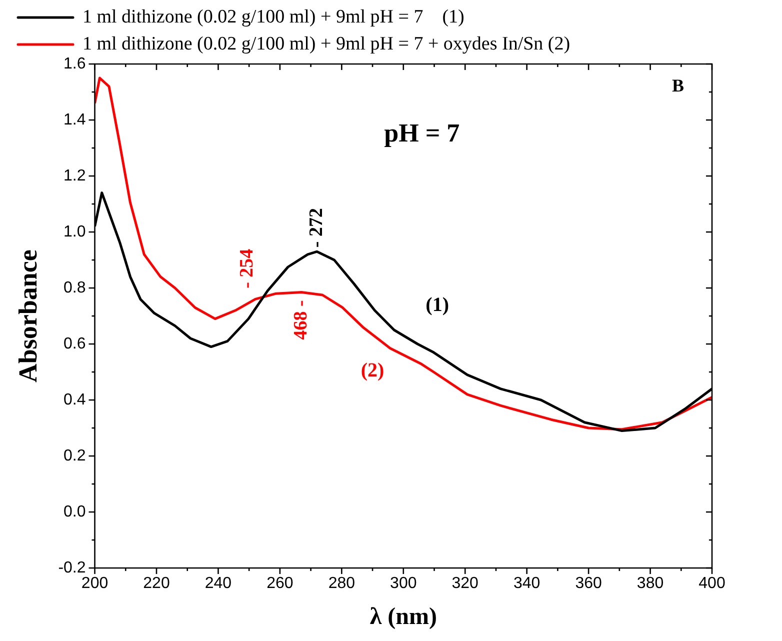 The width and height of the screenshot is (782, 641). What do you see at coordinates (75, 231) in the screenshot?
I see `y-tick-label: 1.0` at bounding box center [75, 231].